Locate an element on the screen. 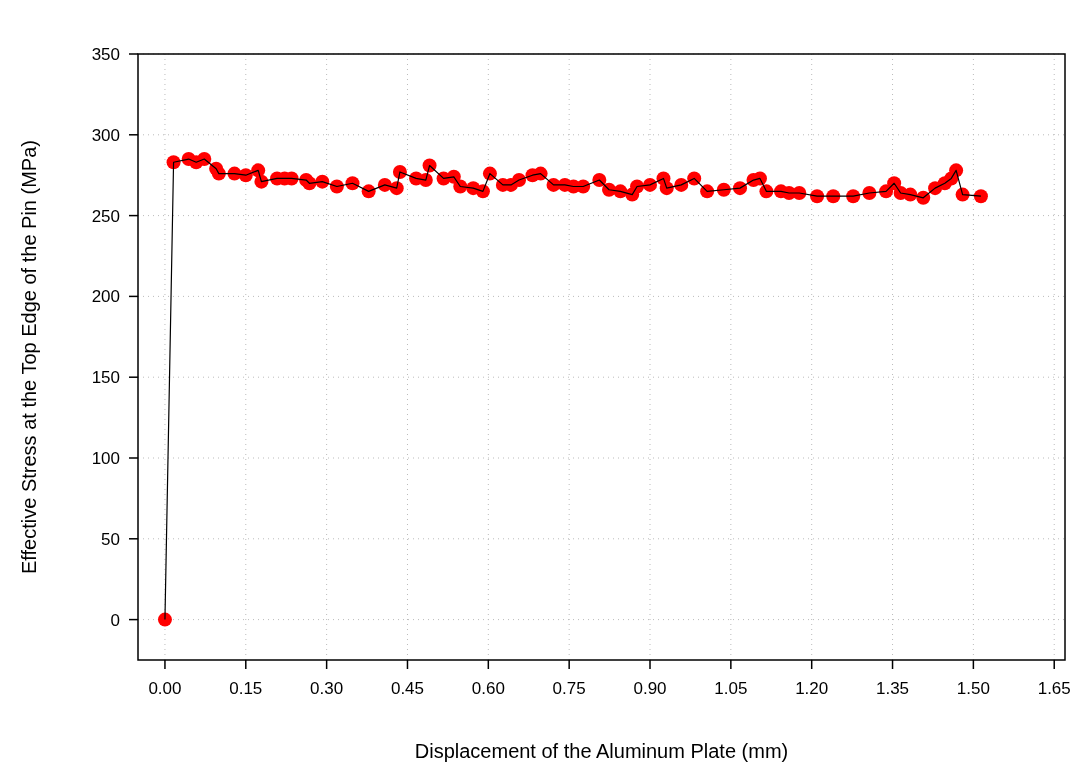 The width and height of the screenshot is (1092, 782). x-tick-label: 1.05 is located at coordinates (731, 688).